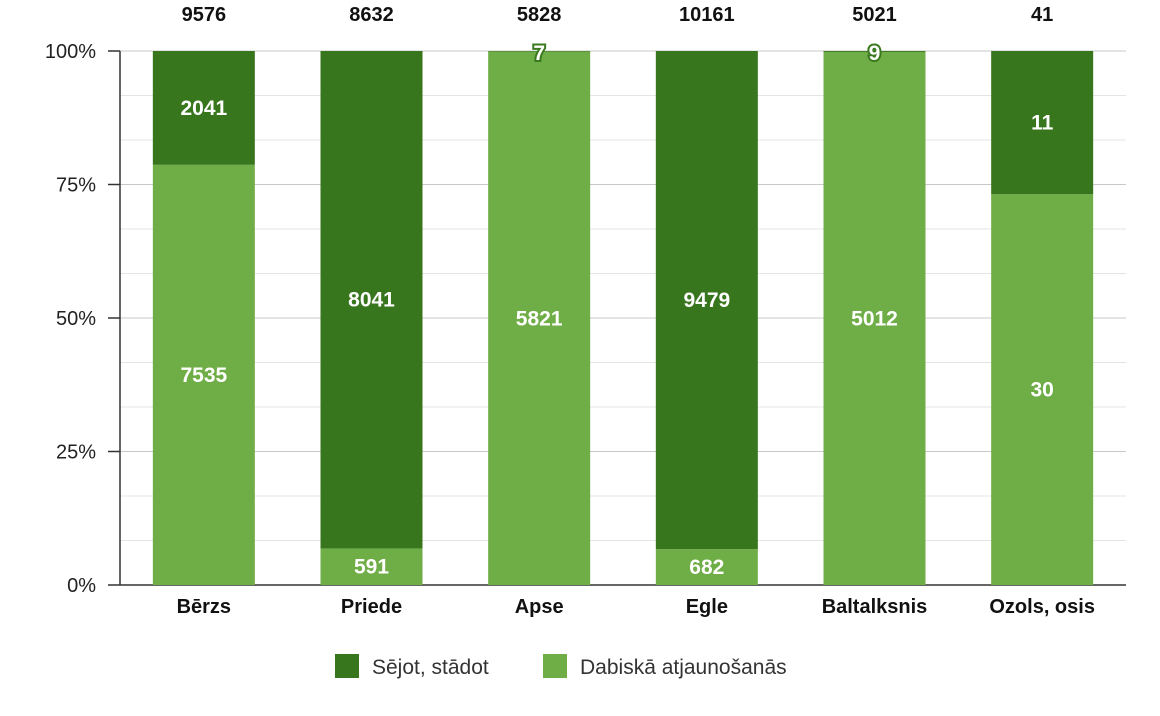 The height and width of the screenshot is (716, 1160). I want to click on data-label: 30, so click(1041, 390).